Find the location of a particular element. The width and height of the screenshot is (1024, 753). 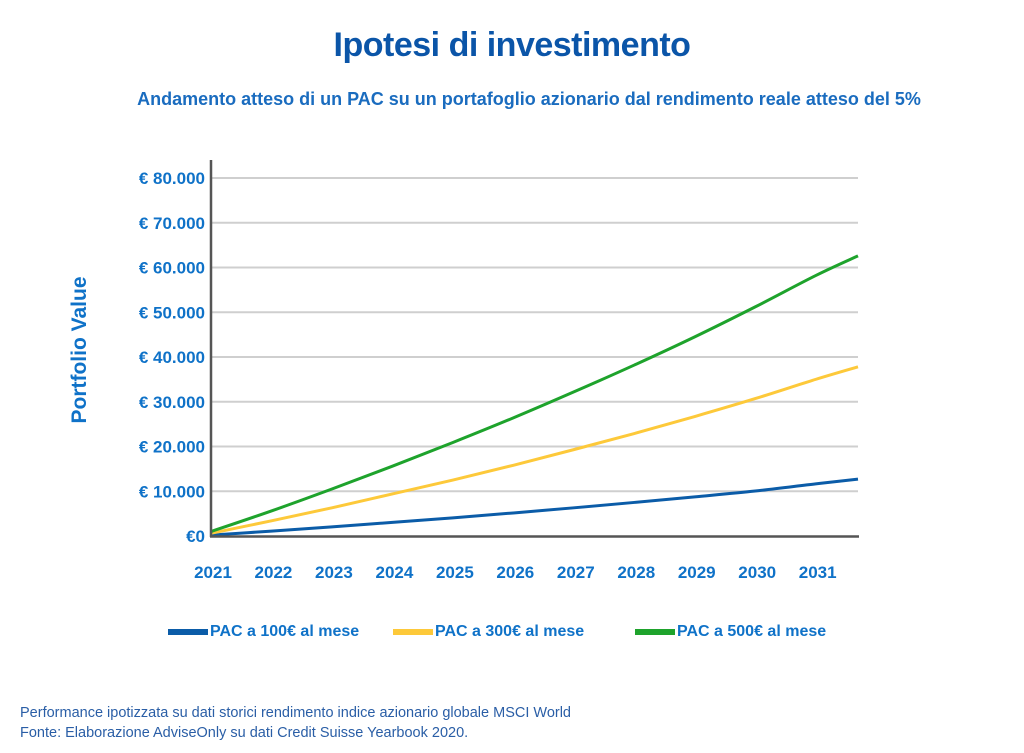

y-tick-label: € 20.000 is located at coordinates (172, 447).